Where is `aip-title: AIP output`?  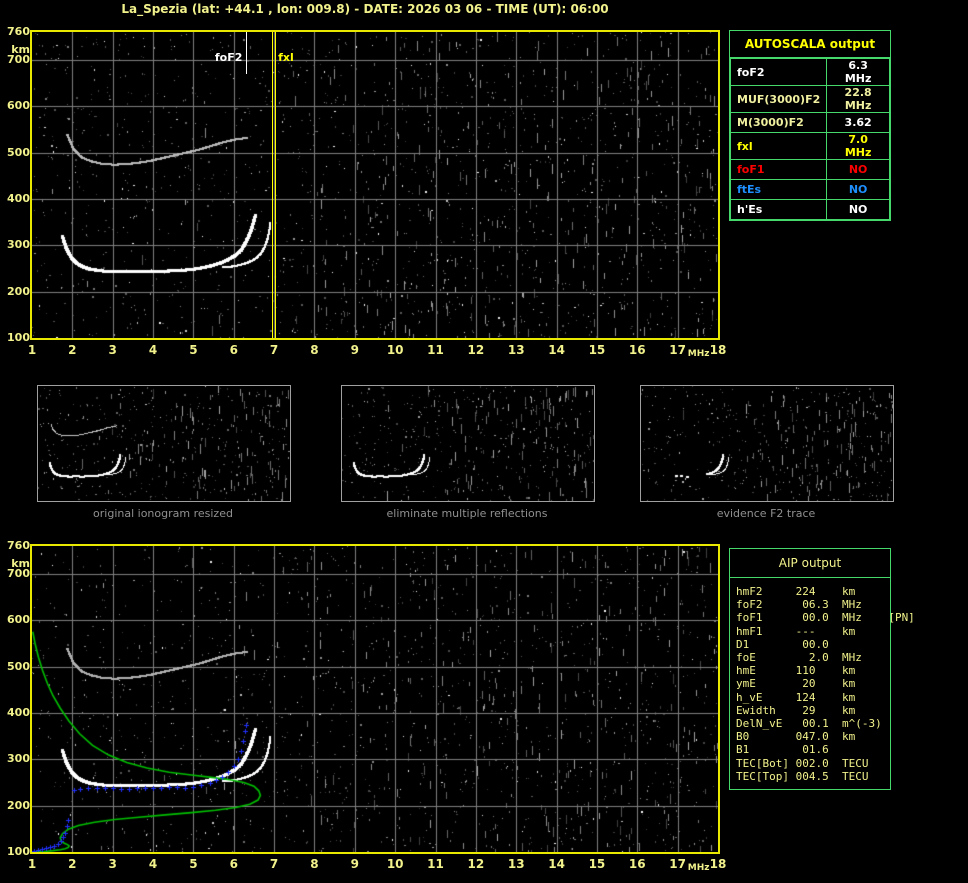 aip-title: AIP output is located at coordinates (810, 563).